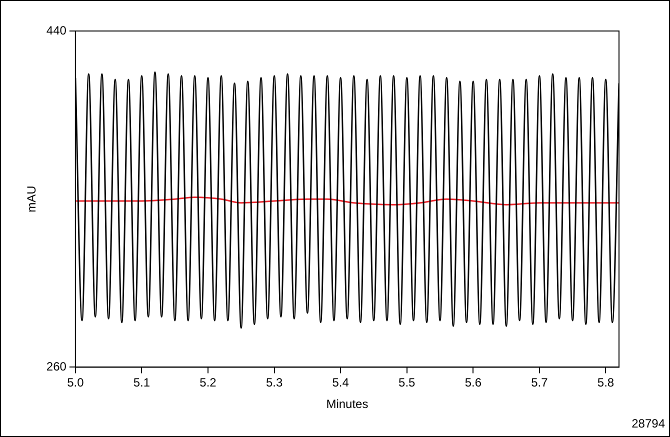 Image resolution: width=670 pixels, height=437 pixels. What do you see at coordinates (407, 383) in the screenshot?
I see `x-tick-label: 5.5` at bounding box center [407, 383].